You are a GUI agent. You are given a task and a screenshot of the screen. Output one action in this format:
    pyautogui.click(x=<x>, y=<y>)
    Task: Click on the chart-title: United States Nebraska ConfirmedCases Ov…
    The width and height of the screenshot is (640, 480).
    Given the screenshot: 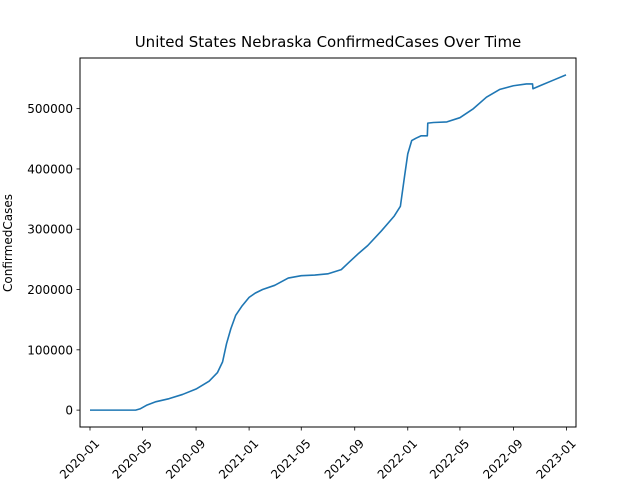 What is the action you would take?
    pyautogui.click(x=328, y=42)
    